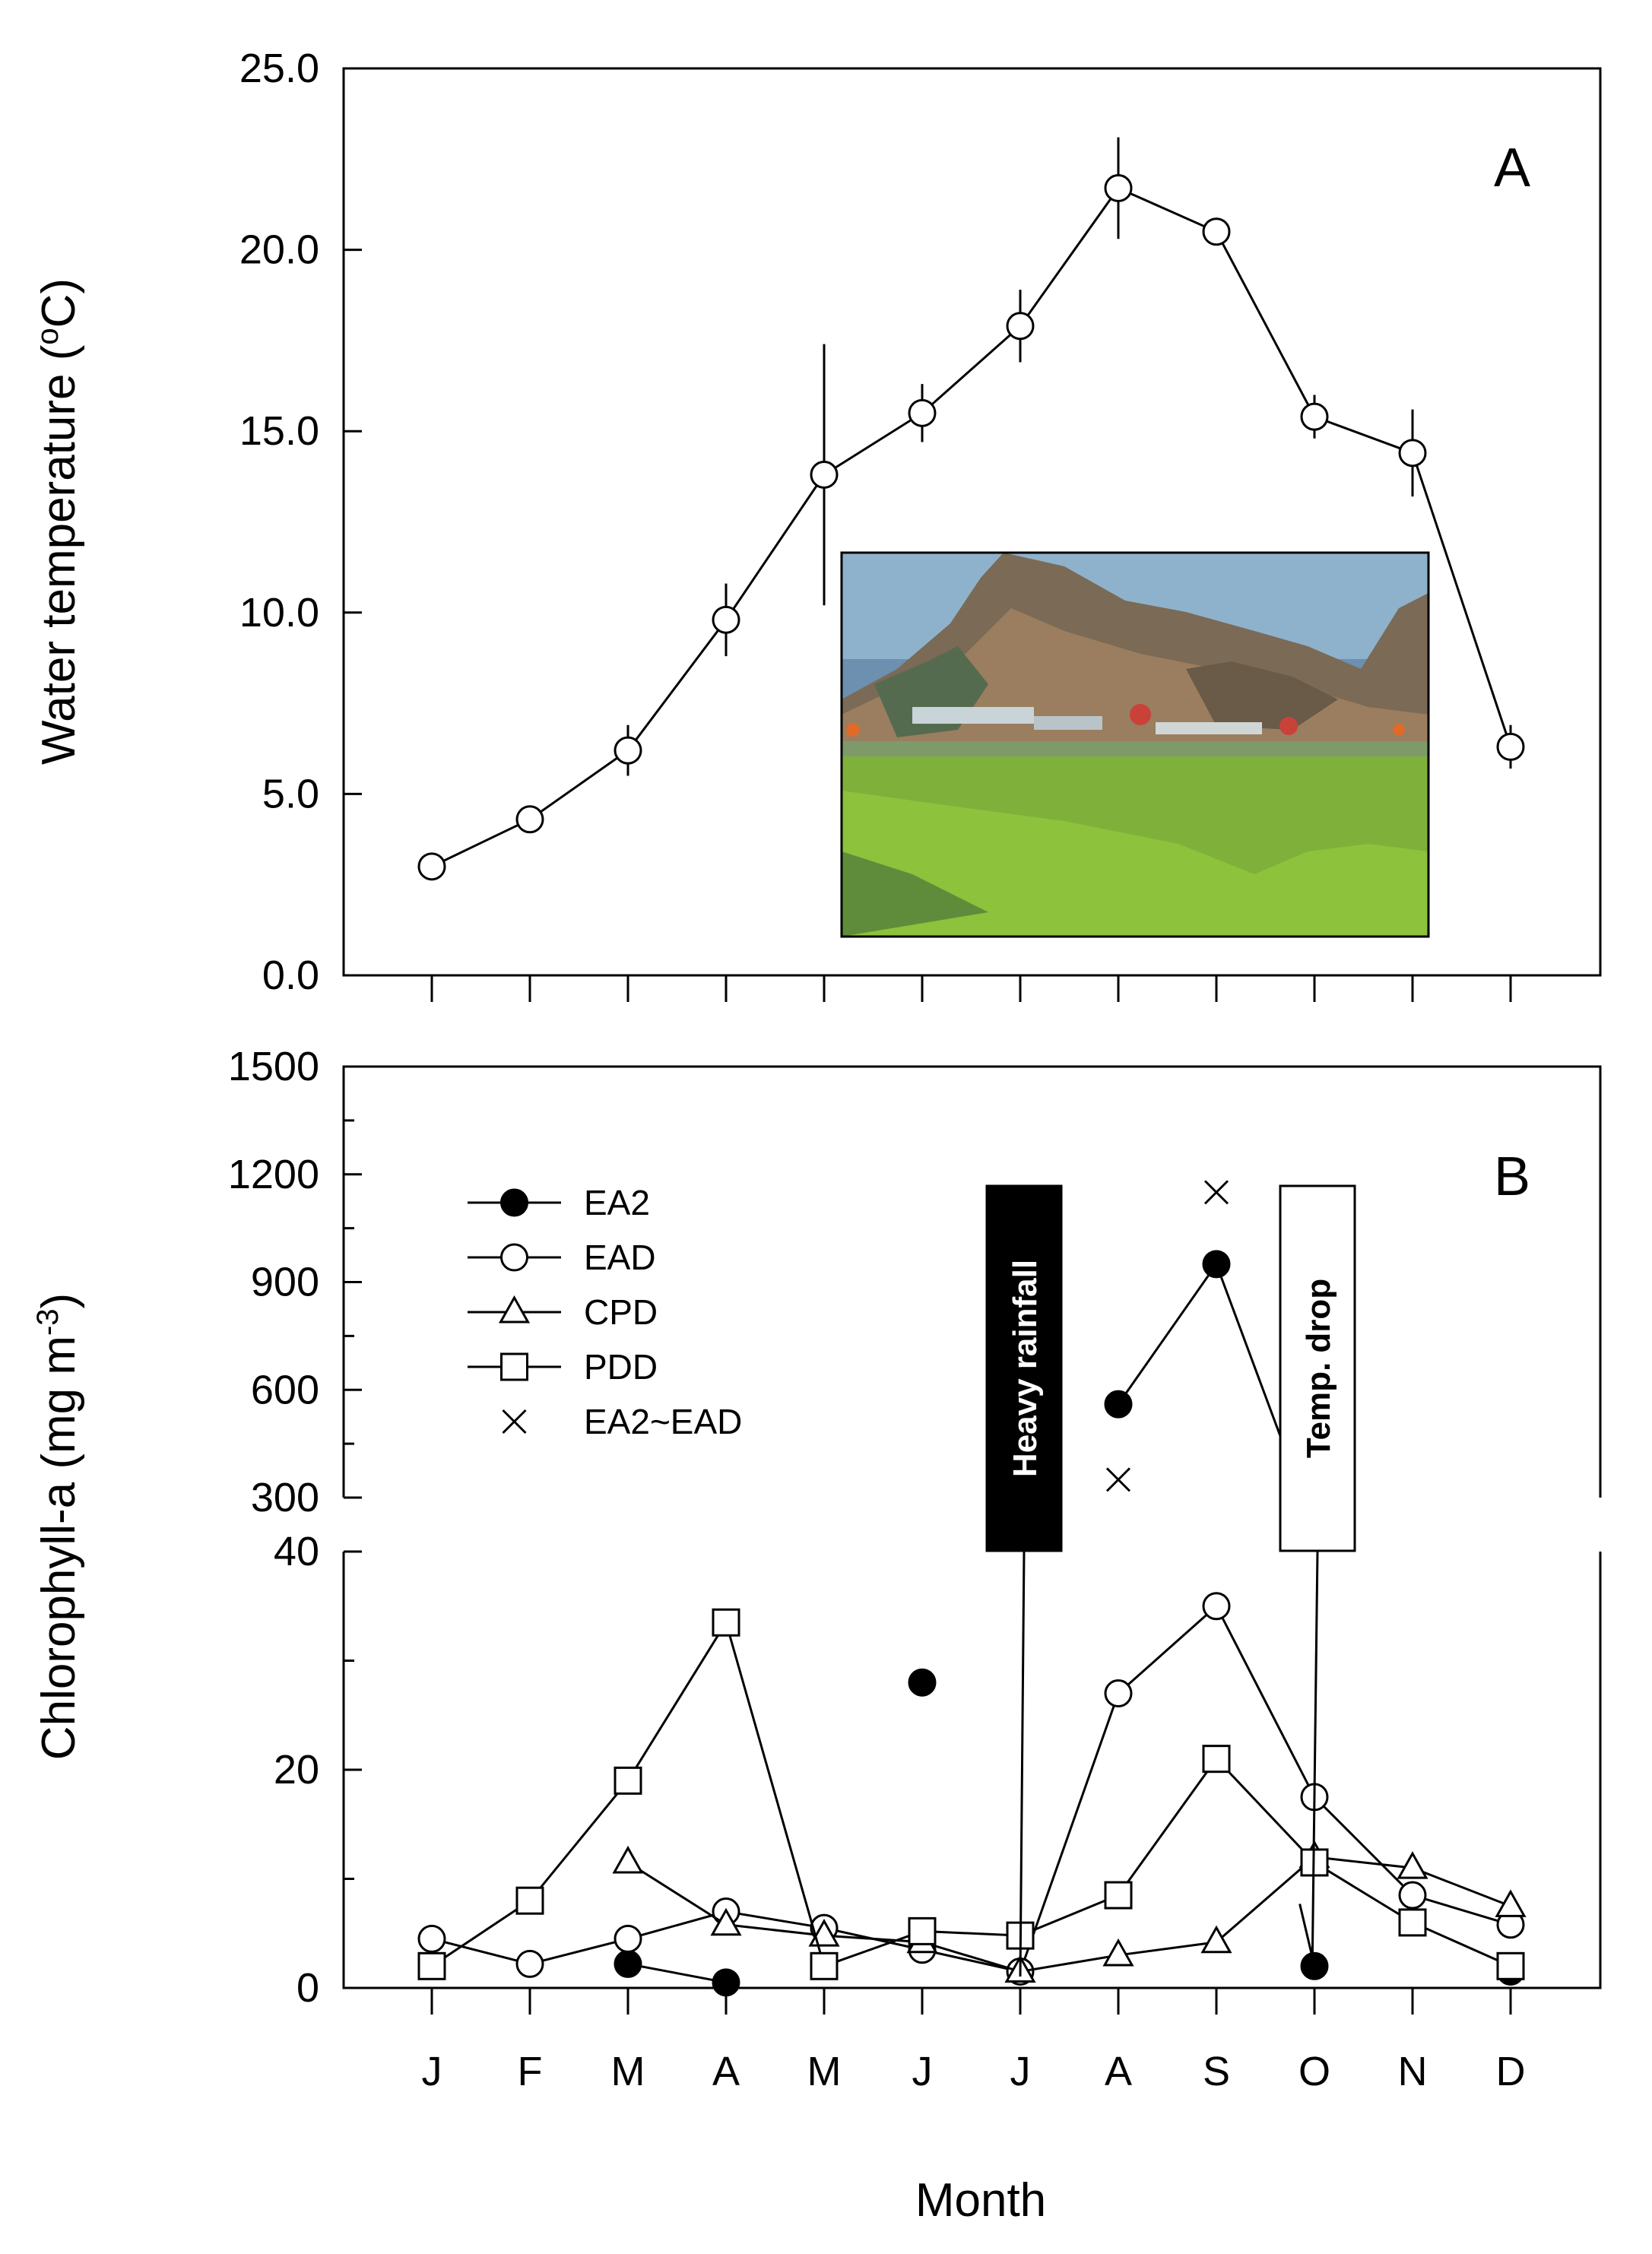  I want to click on panel-b-y-tick-label: 0, so click(307, 1988).